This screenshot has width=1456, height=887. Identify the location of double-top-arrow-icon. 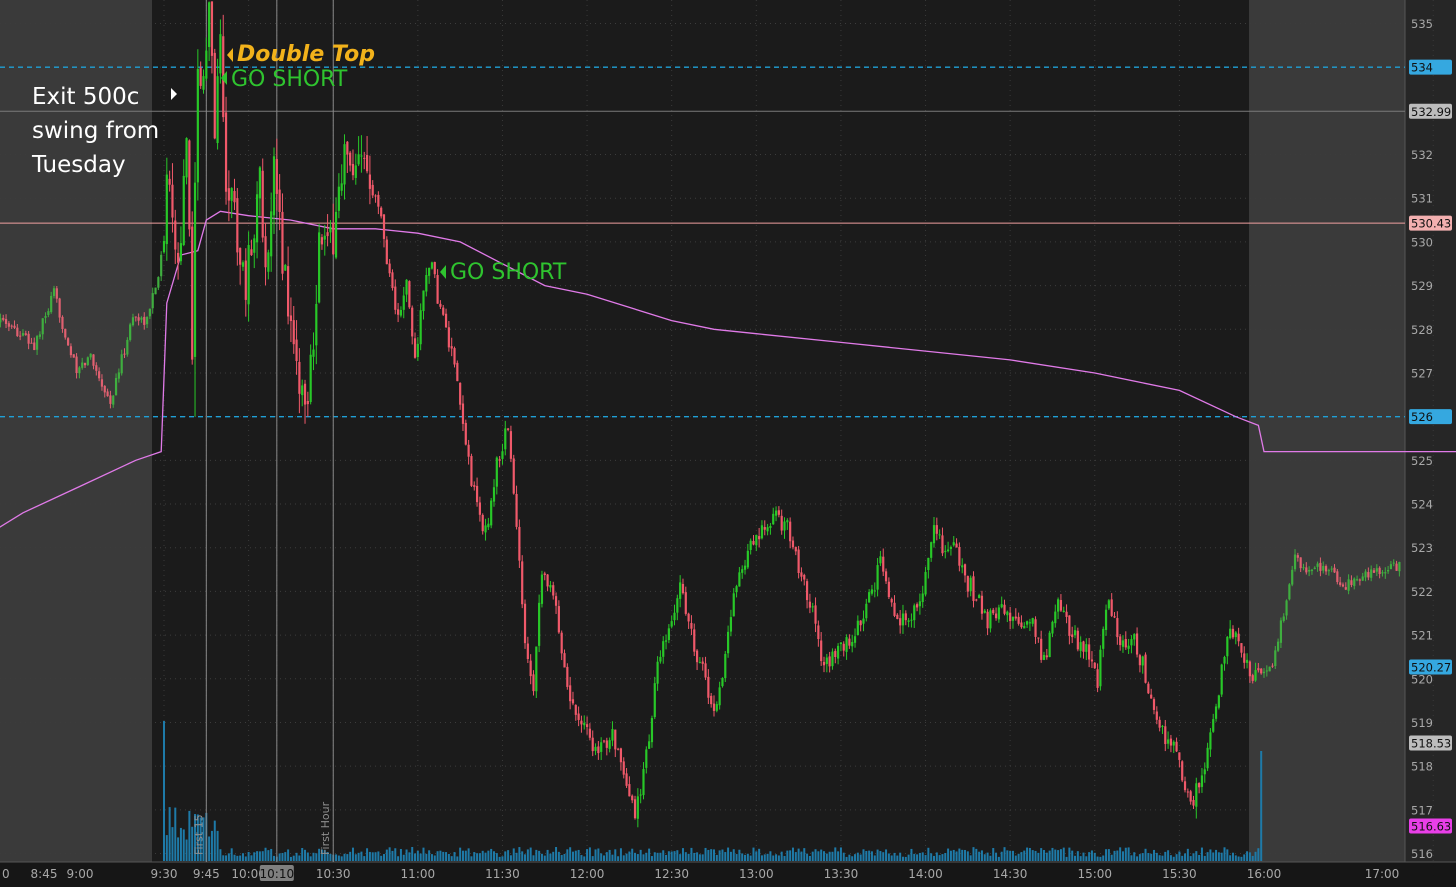
(230, 55).